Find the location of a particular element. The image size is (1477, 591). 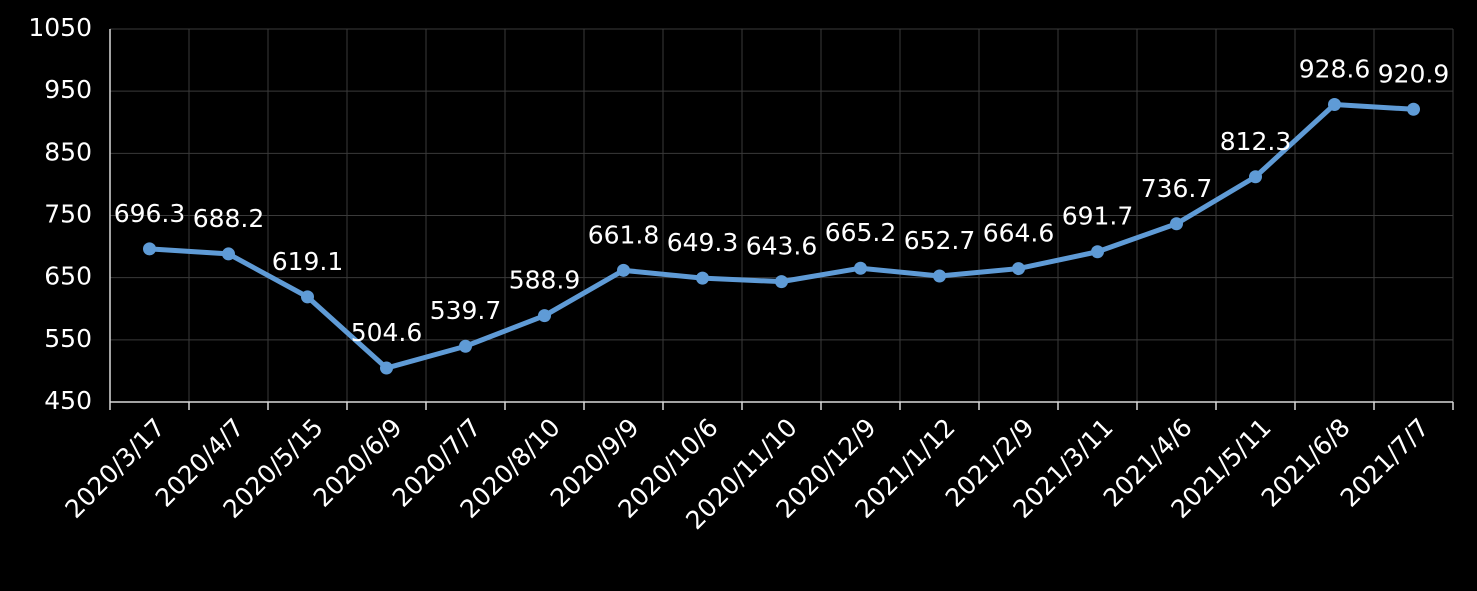

y-tick-label: 950 is located at coordinates (68, 89).